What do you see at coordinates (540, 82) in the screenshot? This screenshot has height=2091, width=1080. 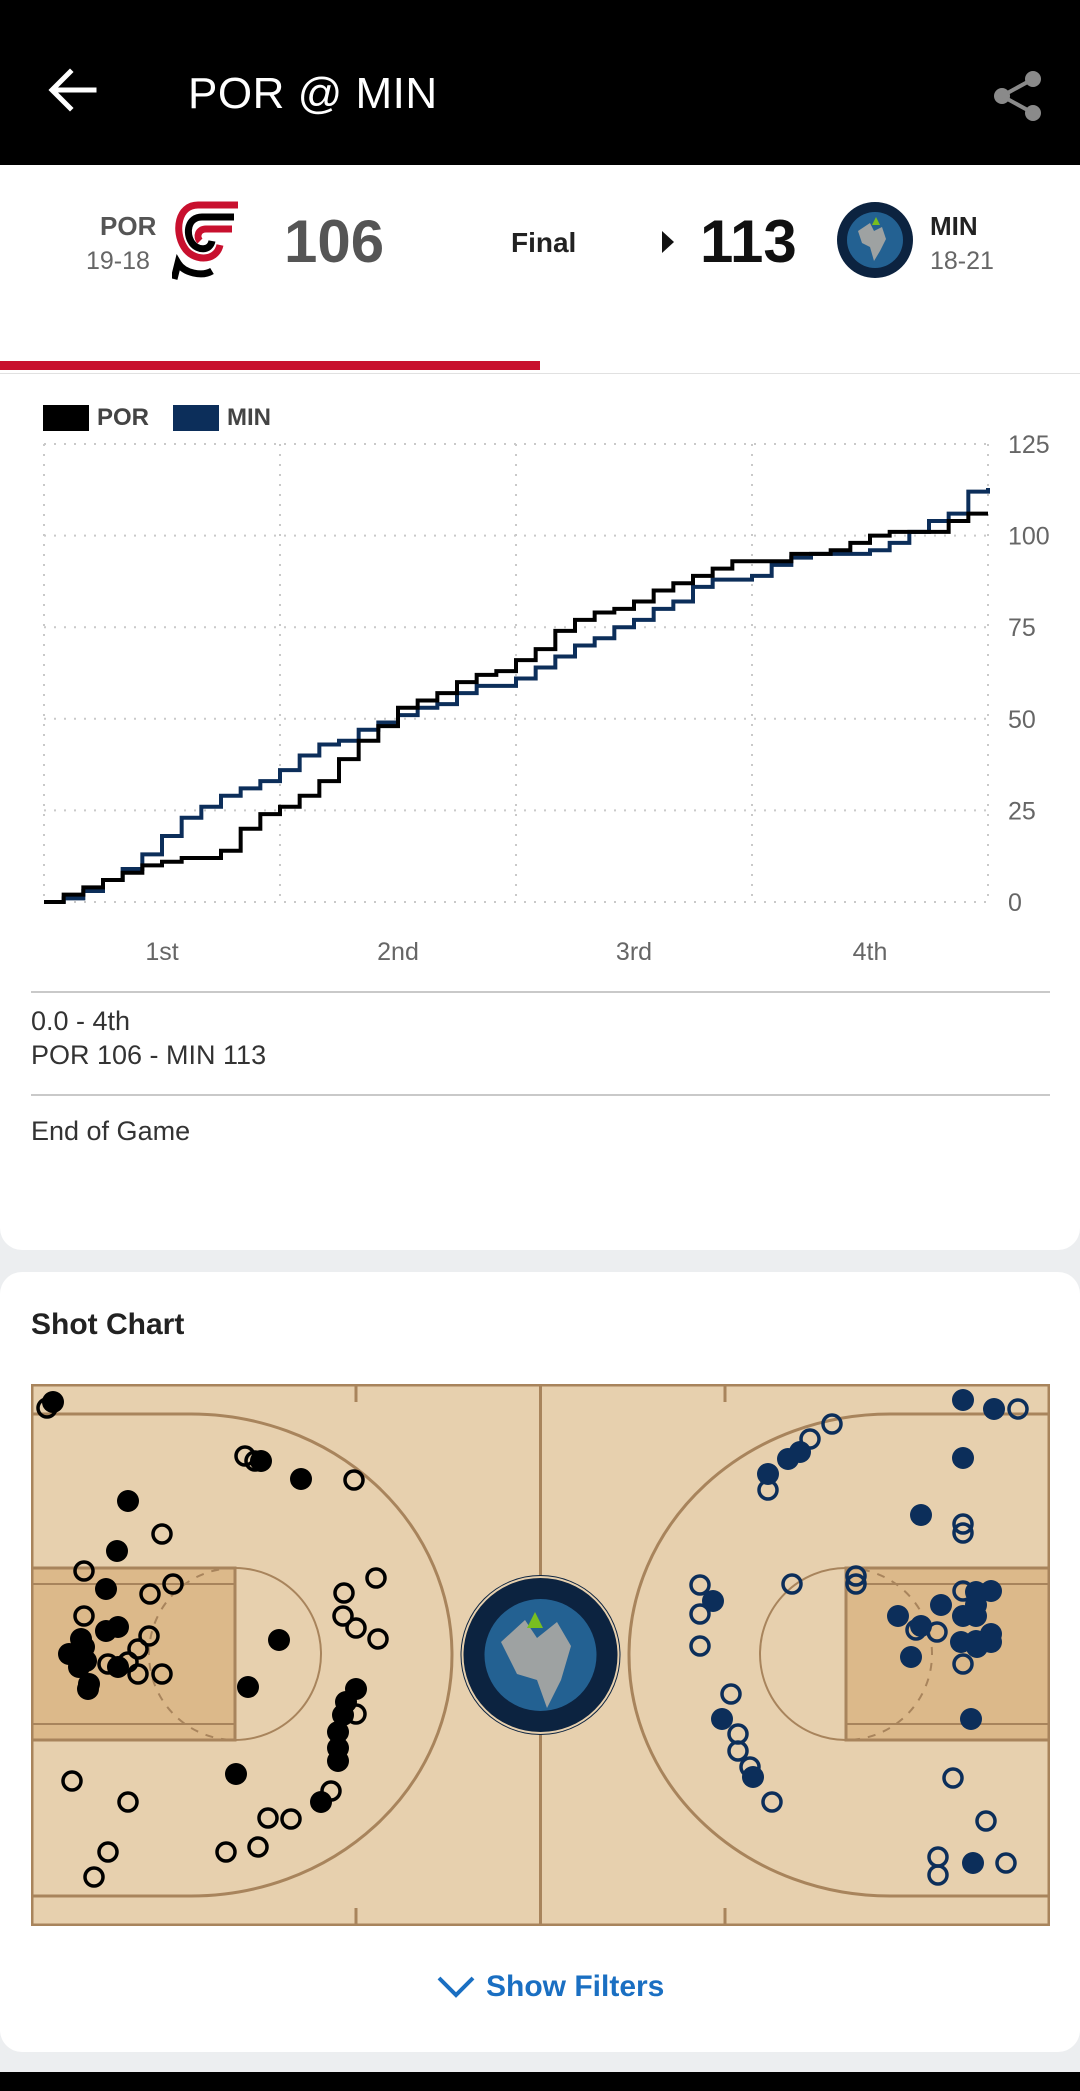 I see `app-bar: POR @ MIN` at bounding box center [540, 82].